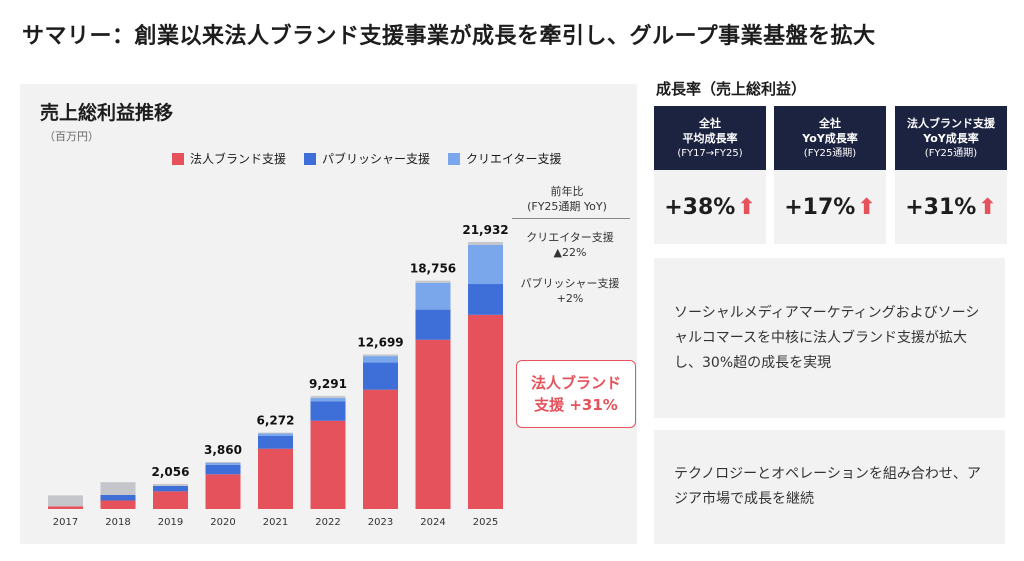 The width and height of the screenshot is (1024, 561). What do you see at coordinates (170, 522) in the screenshot?
I see `x-tick-label: 2019` at bounding box center [170, 522].